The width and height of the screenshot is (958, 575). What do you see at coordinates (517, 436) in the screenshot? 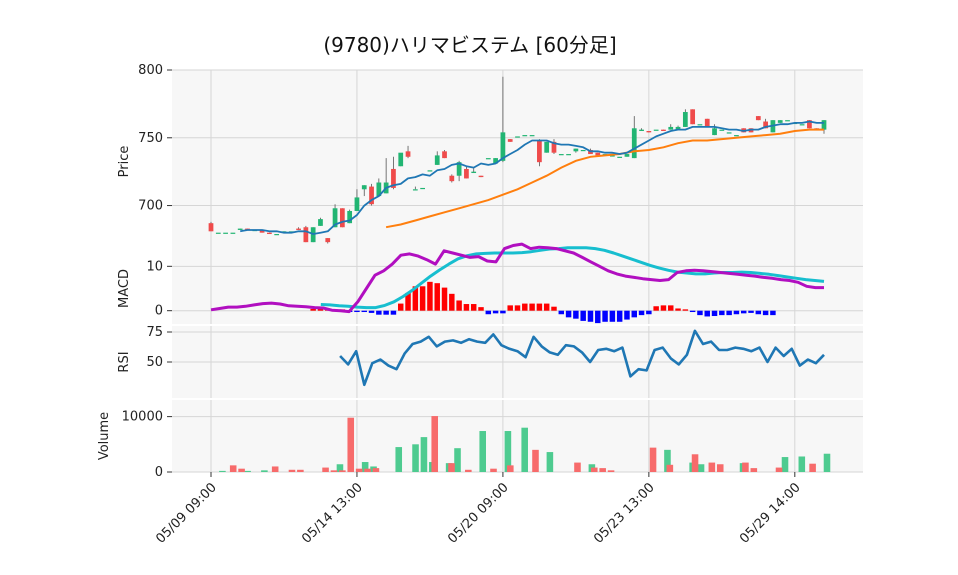
I see `volume-panel-bg` at bounding box center [517, 436].